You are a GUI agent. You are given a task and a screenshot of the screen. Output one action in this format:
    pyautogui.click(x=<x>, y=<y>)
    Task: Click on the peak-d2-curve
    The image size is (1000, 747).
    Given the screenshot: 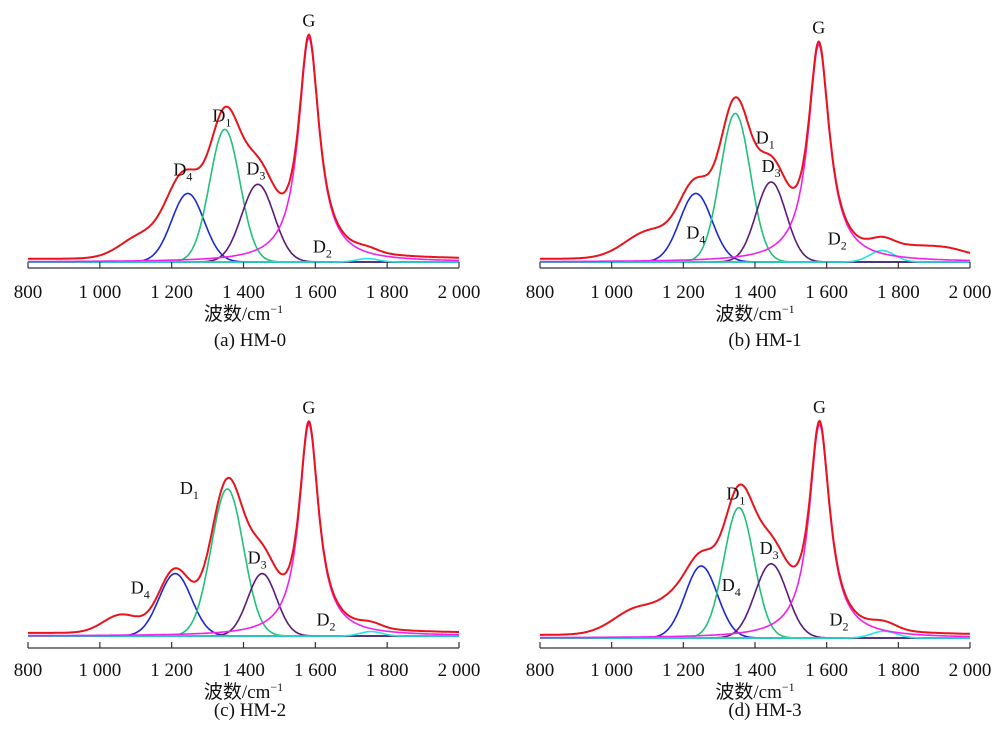 What is the action you would take?
    pyautogui.click(x=755, y=256)
    